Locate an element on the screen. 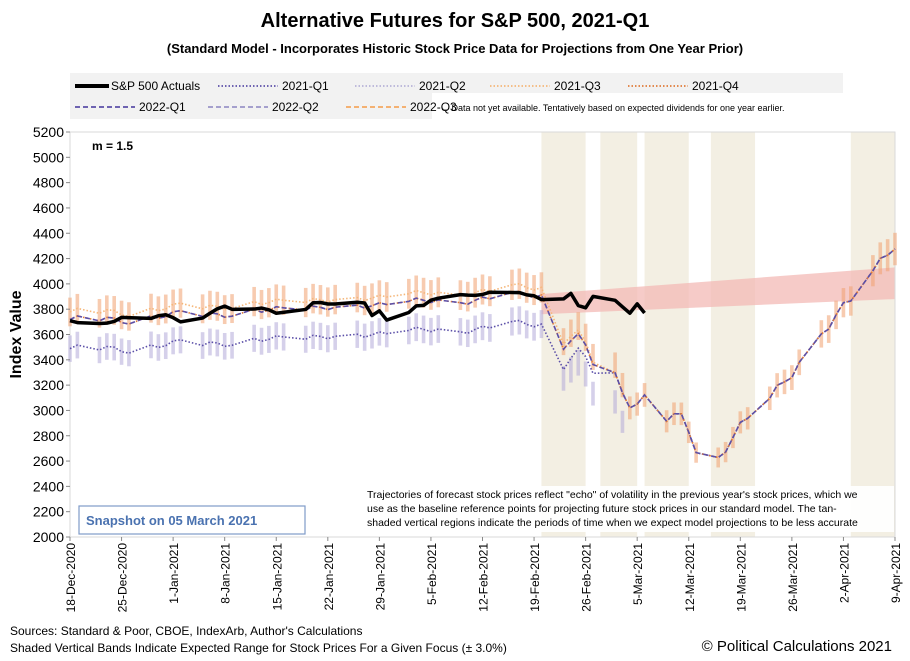 The width and height of the screenshot is (910, 661). y-tick-label: 5200 is located at coordinates (48, 132).